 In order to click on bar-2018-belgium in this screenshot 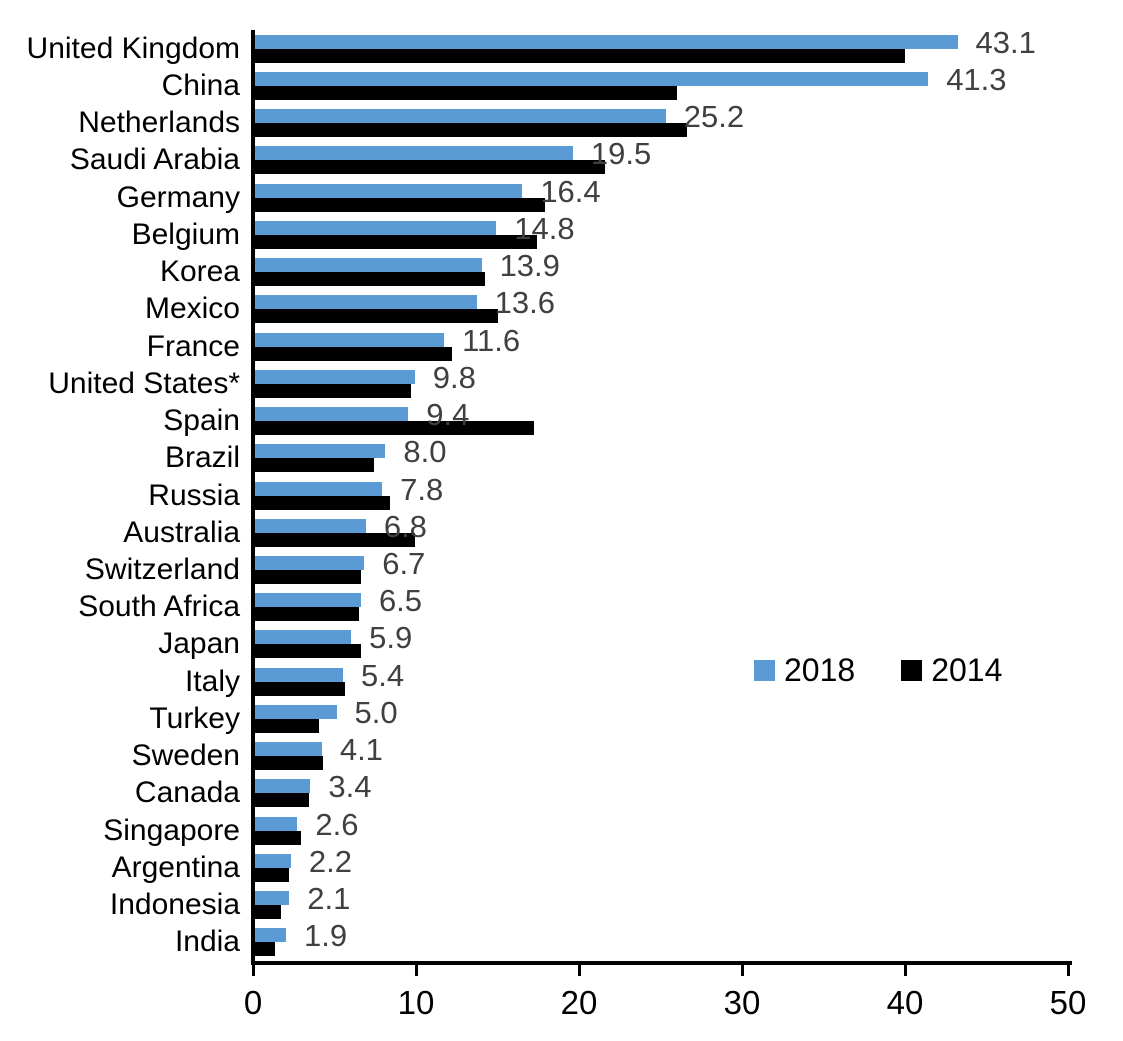, I will do `click(376, 227)`.